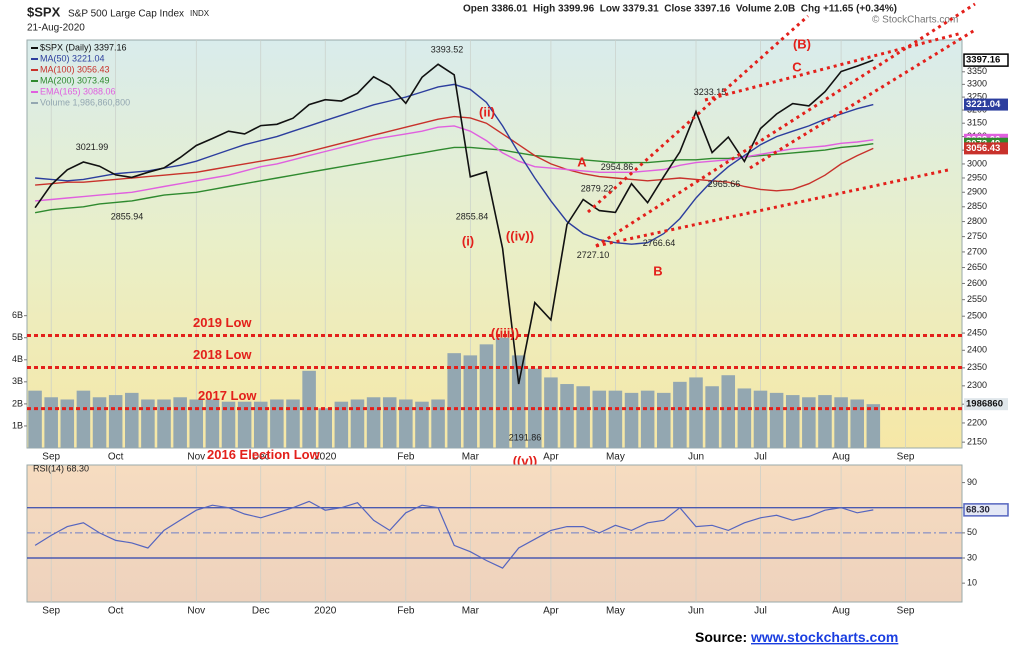  What do you see at coordinates (487, 111) in the screenshot?
I see `wave-label: (ii)` at bounding box center [487, 111].